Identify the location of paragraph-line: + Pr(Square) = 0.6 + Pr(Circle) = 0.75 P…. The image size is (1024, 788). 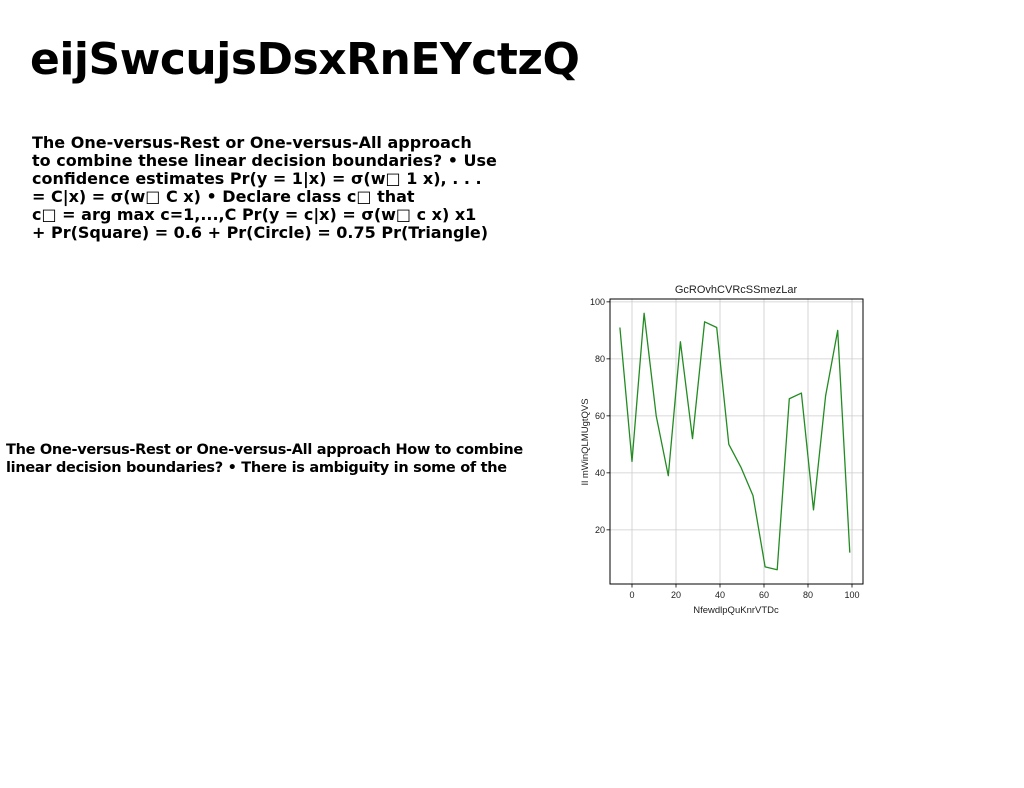
(260, 232).